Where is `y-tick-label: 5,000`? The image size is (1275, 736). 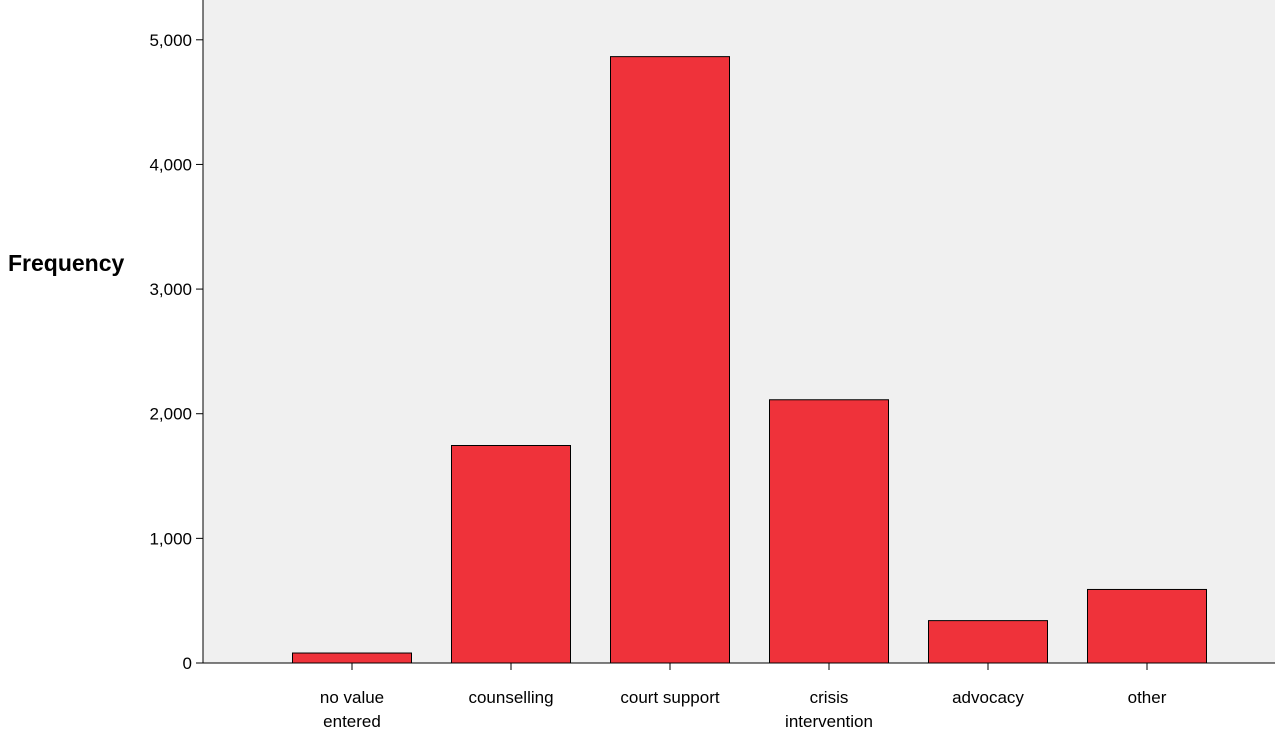 y-tick-label: 5,000 is located at coordinates (170, 40).